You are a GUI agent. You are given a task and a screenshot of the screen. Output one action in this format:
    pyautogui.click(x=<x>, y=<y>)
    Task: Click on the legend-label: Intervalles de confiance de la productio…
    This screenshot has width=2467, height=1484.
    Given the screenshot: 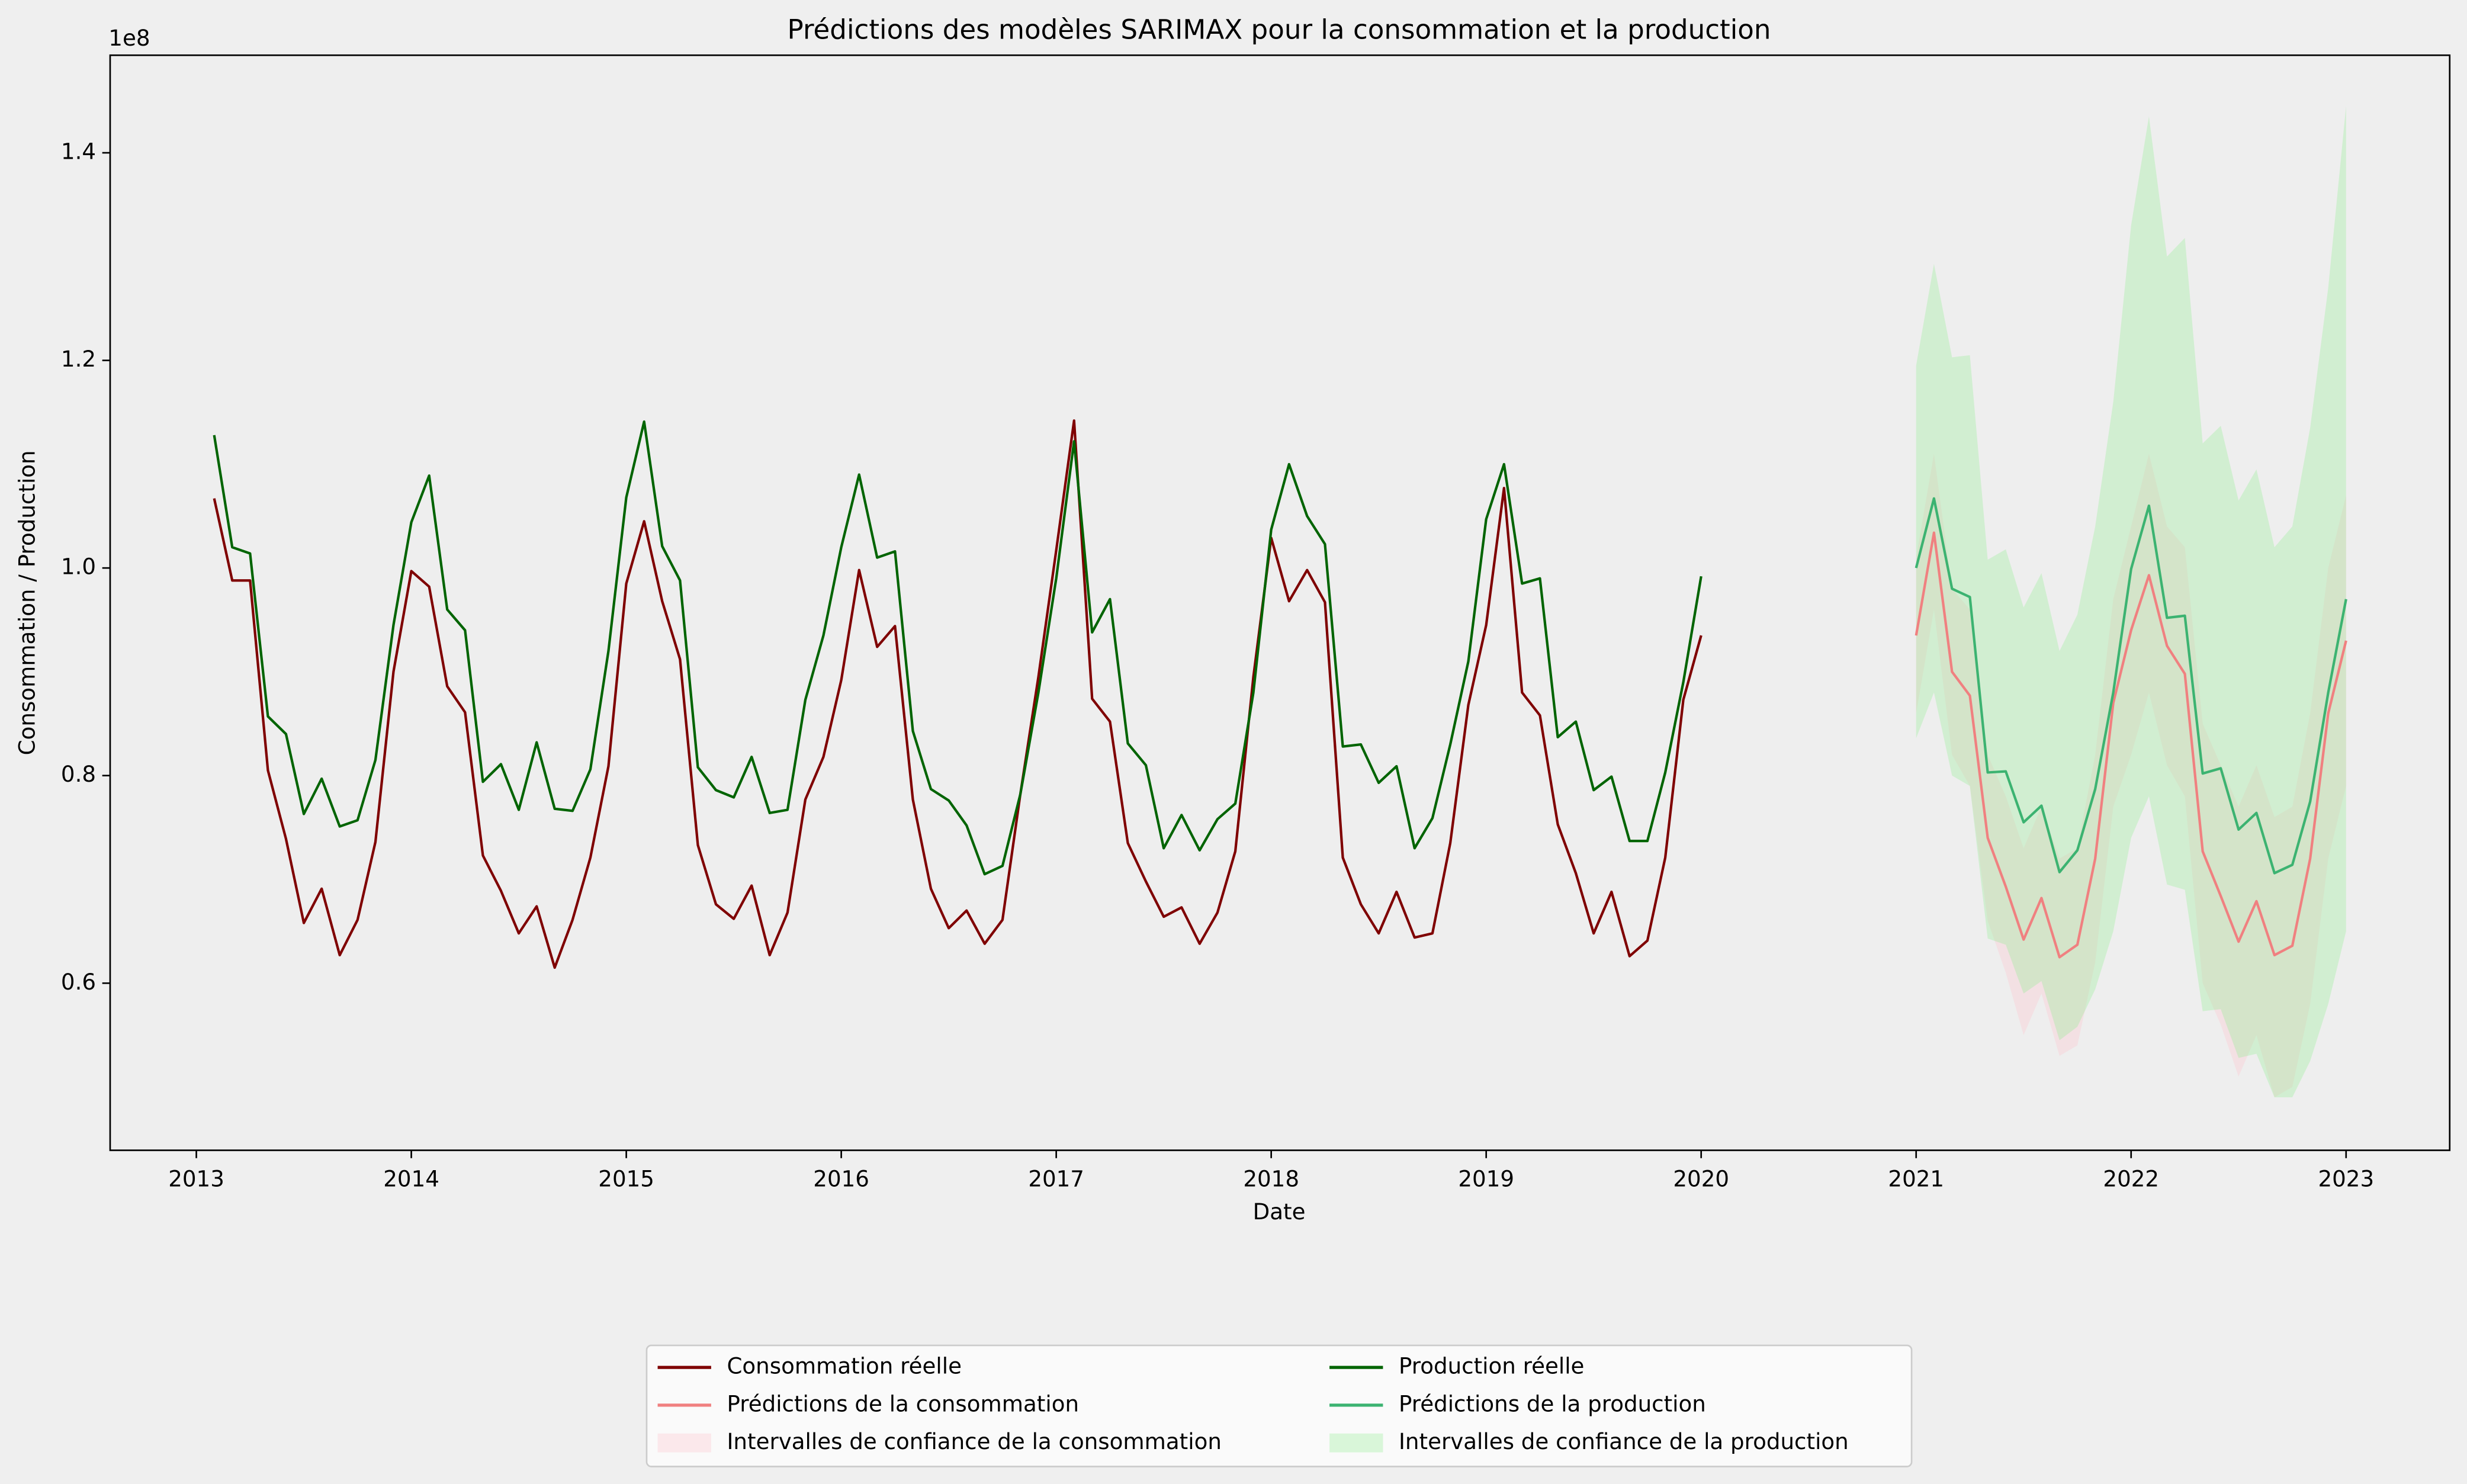 What is the action you would take?
    pyautogui.click(x=1624, y=1441)
    